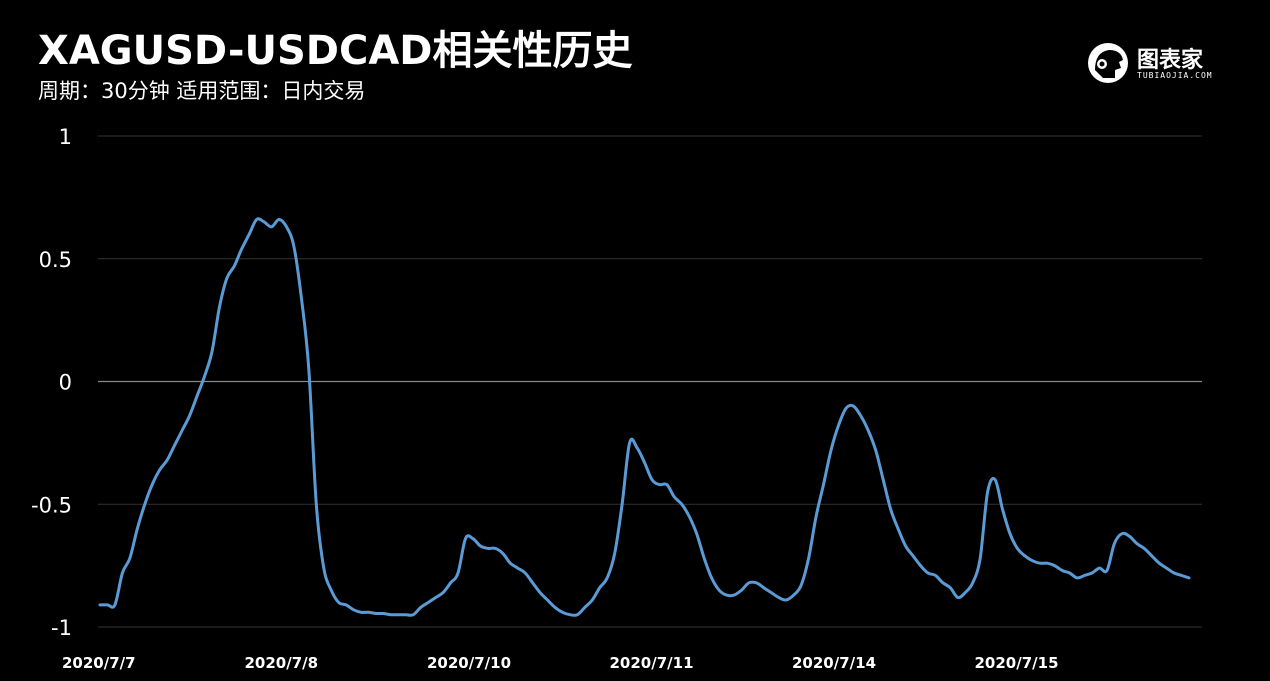 Image resolution: width=1270 pixels, height=681 pixels. Describe the element at coordinates (51, 382) in the screenshot. I see `y-axis-tick-labels: 1 0.5 0 -0.5 -1` at that location.